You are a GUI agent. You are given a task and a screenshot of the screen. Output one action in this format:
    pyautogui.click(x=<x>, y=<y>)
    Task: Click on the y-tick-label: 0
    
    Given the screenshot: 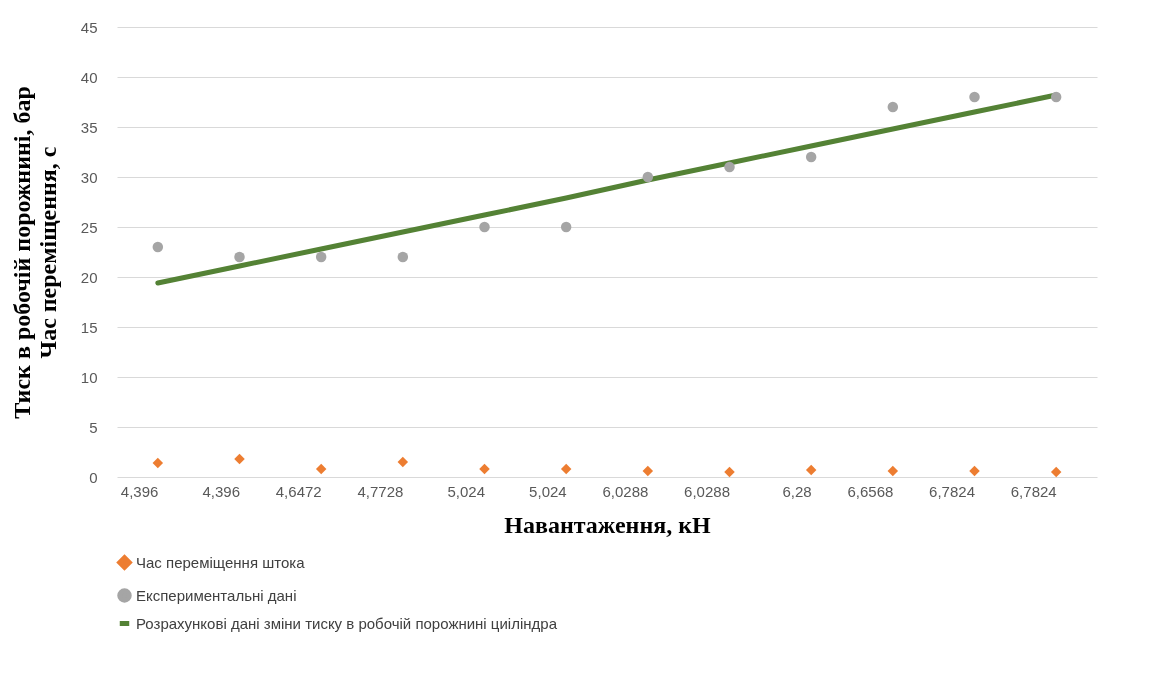 What is the action you would take?
    pyautogui.click(x=93, y=477)
    